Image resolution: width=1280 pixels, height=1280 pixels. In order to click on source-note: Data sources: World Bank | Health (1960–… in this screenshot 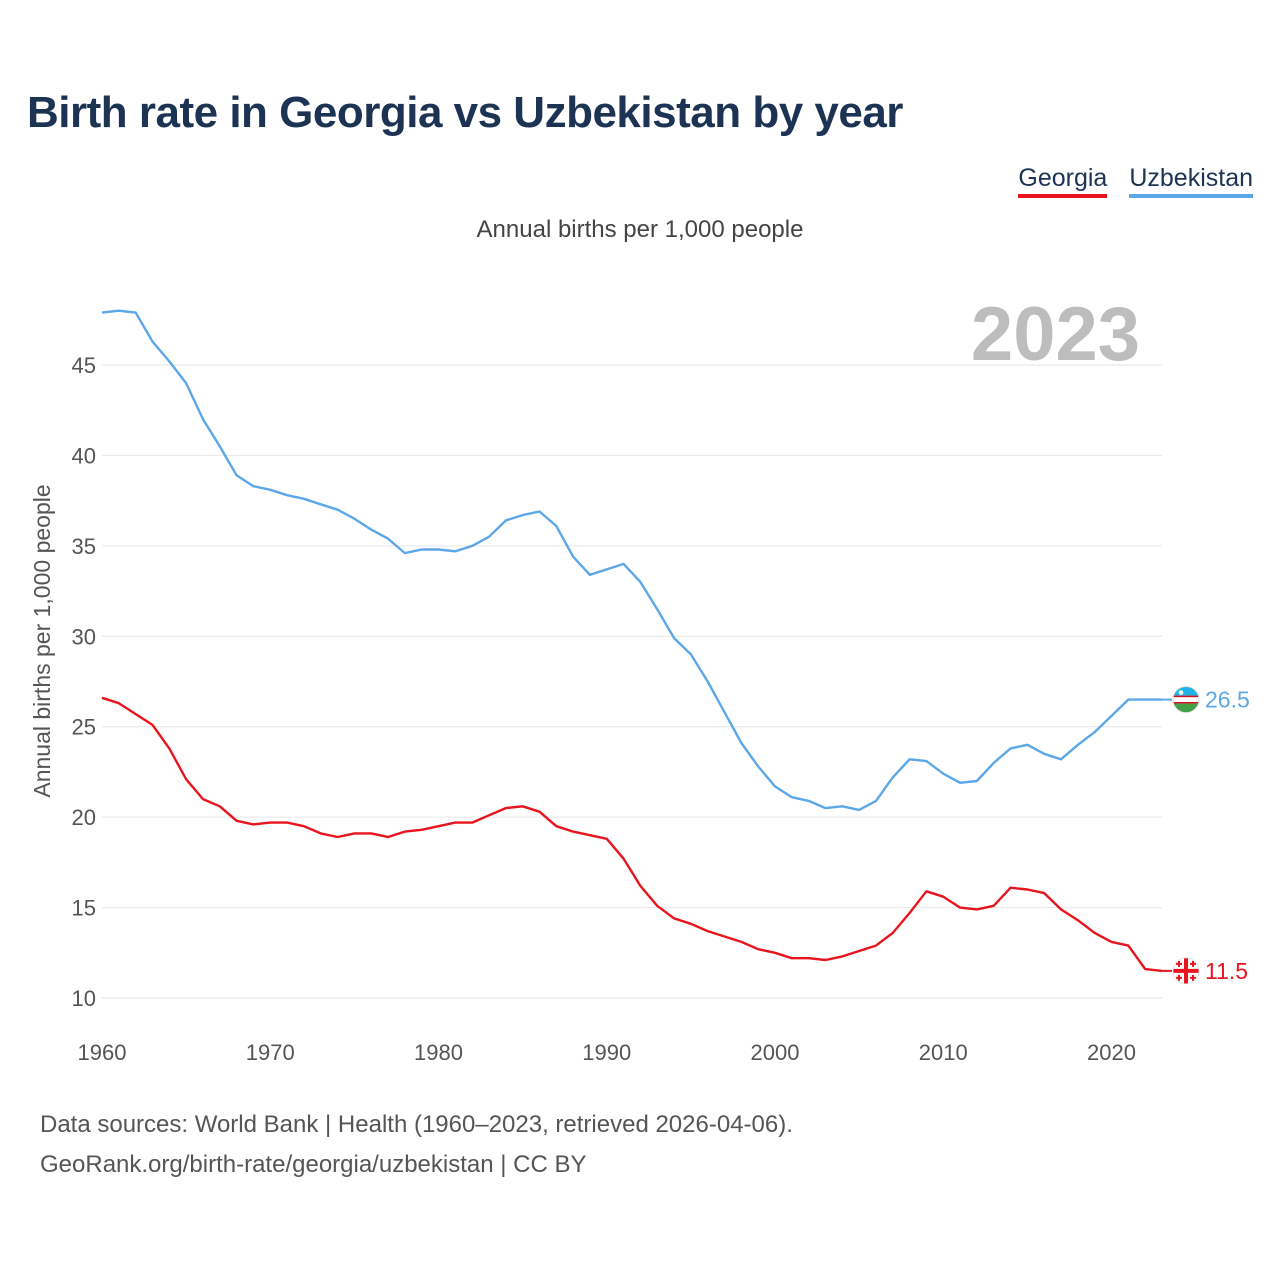, I will do `click(416, 1145)`.